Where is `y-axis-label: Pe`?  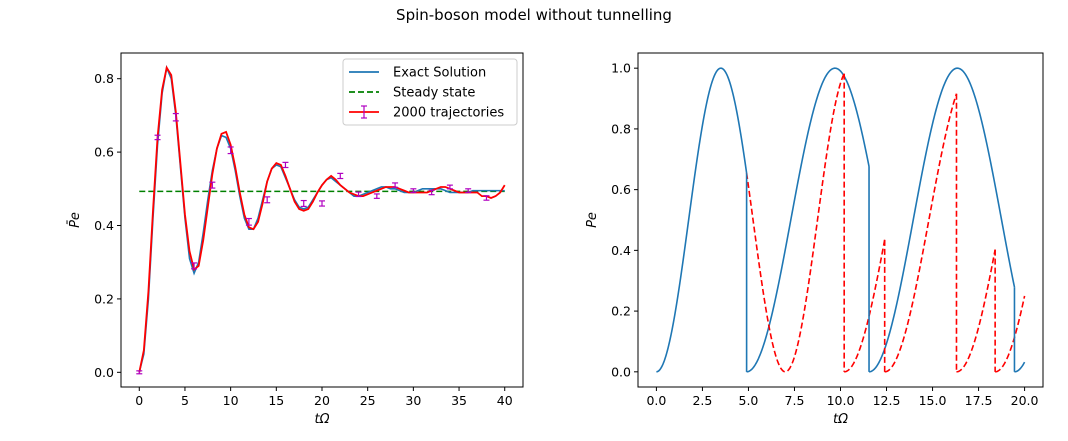
y-axis-label: Pe is located at coordinates (592, 220).